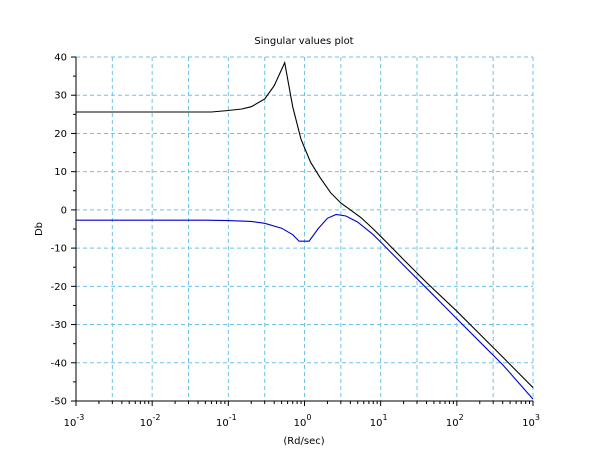  Describe the element at coordinates (60, 134) in the screenshot. I see `y-tick-label: 20` at that location.